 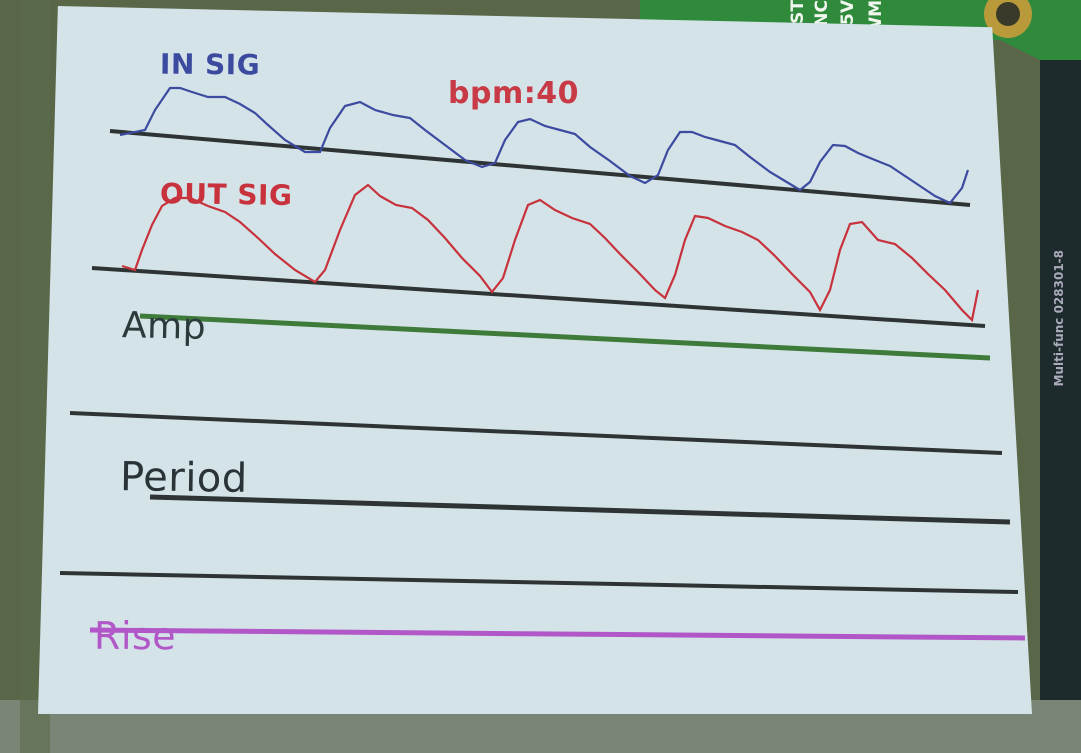 I want to click on in-baseline, so click(x=540, y=168).